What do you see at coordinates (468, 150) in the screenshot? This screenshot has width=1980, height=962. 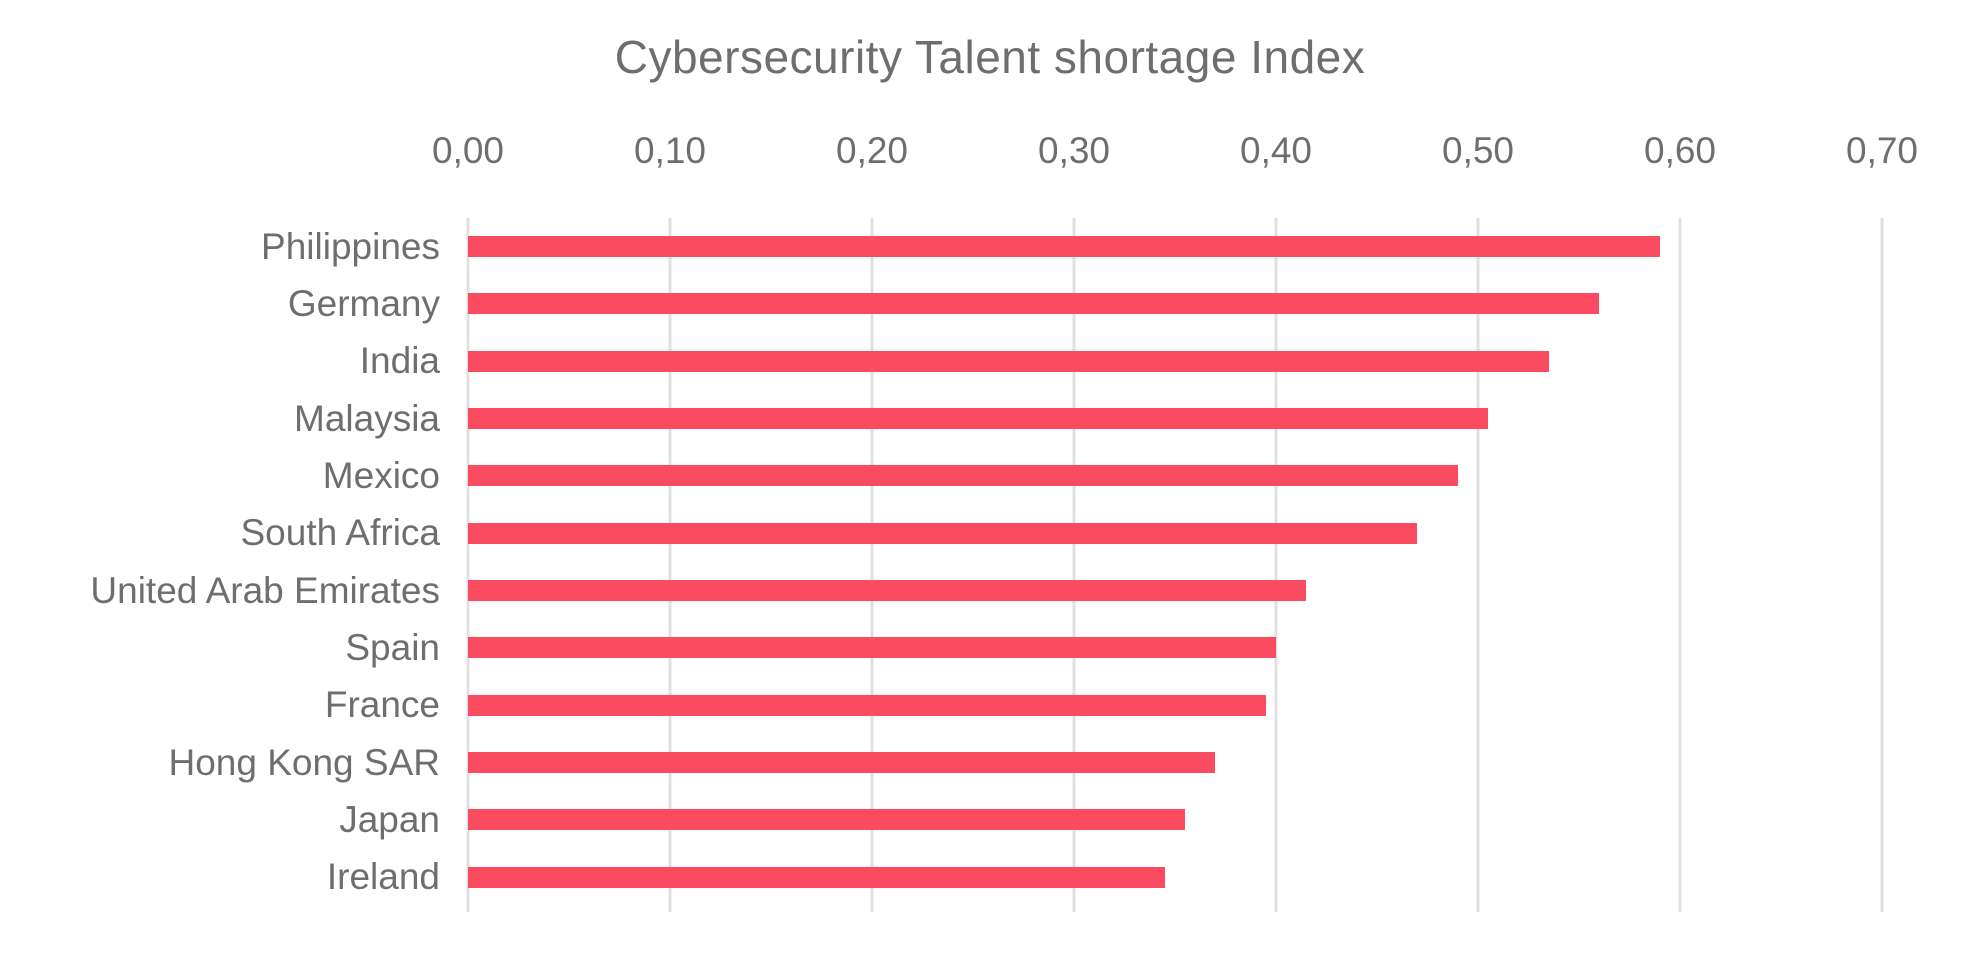 I see `x-axis-tick-label: 0,00` at bounding box center [468, 150].